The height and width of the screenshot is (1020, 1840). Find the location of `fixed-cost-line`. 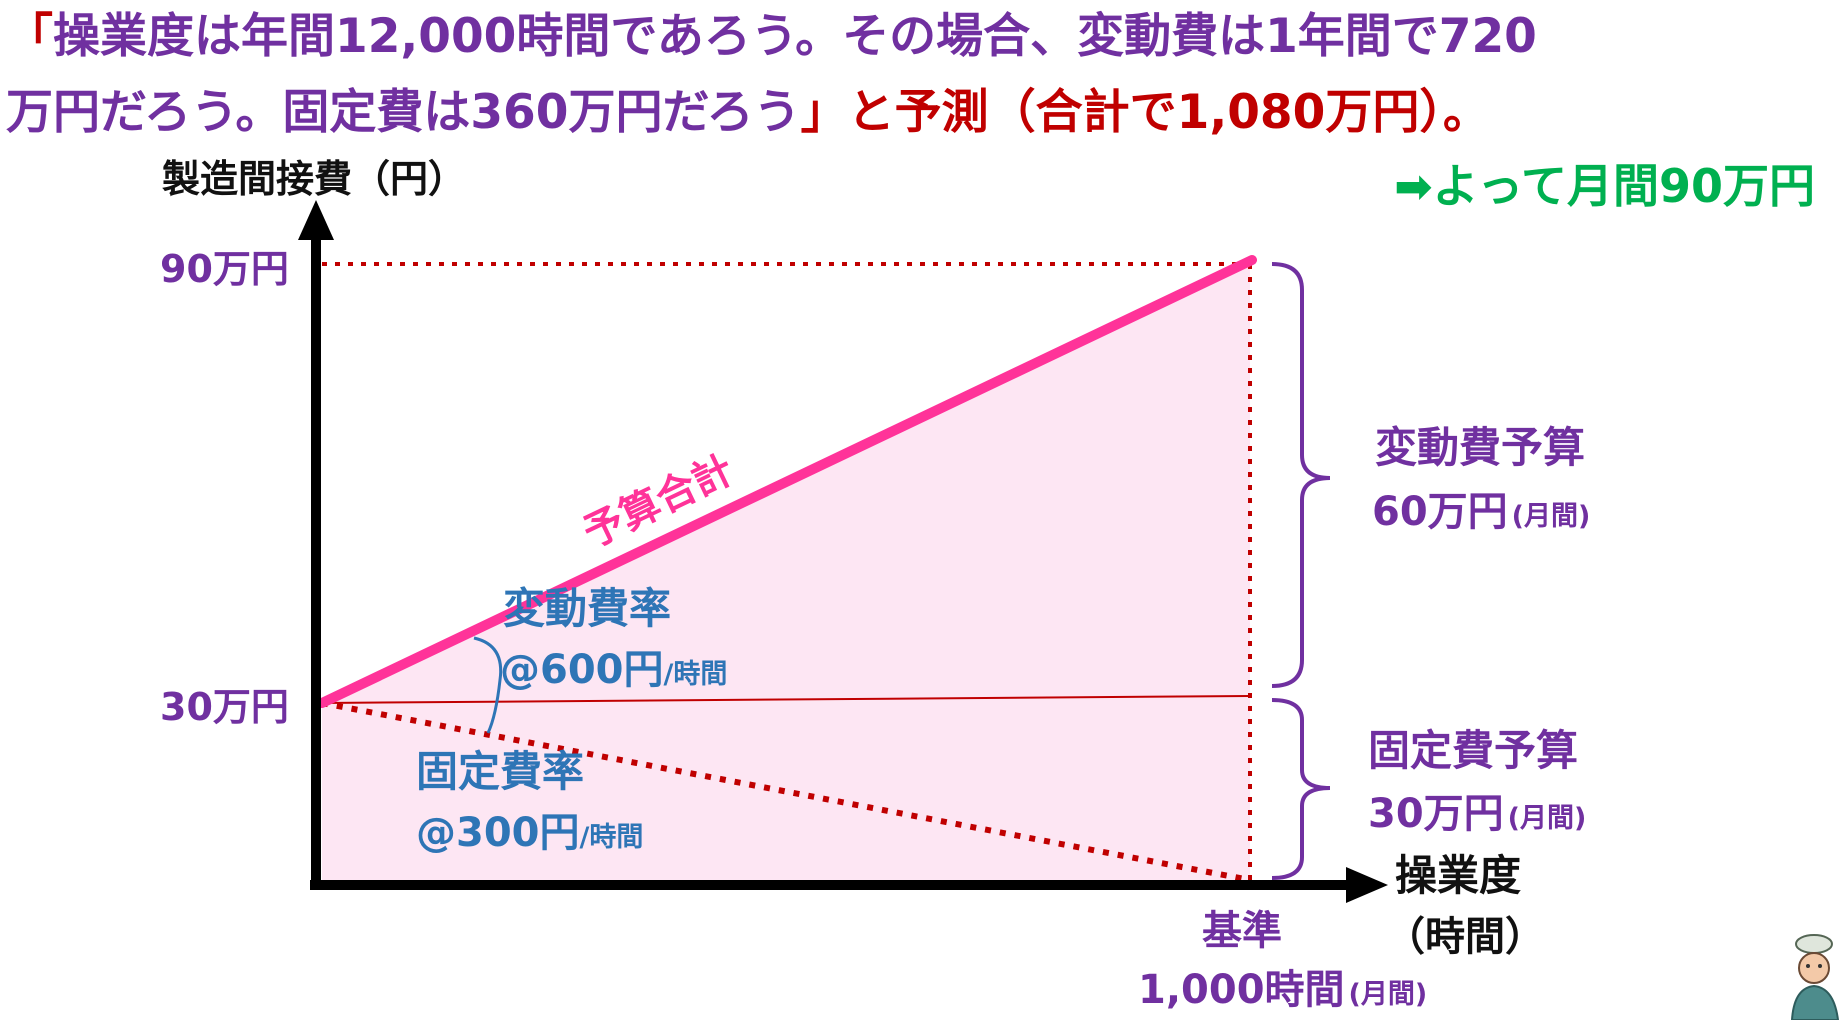

fixed-cost-line is located at coordinates (786, 699).